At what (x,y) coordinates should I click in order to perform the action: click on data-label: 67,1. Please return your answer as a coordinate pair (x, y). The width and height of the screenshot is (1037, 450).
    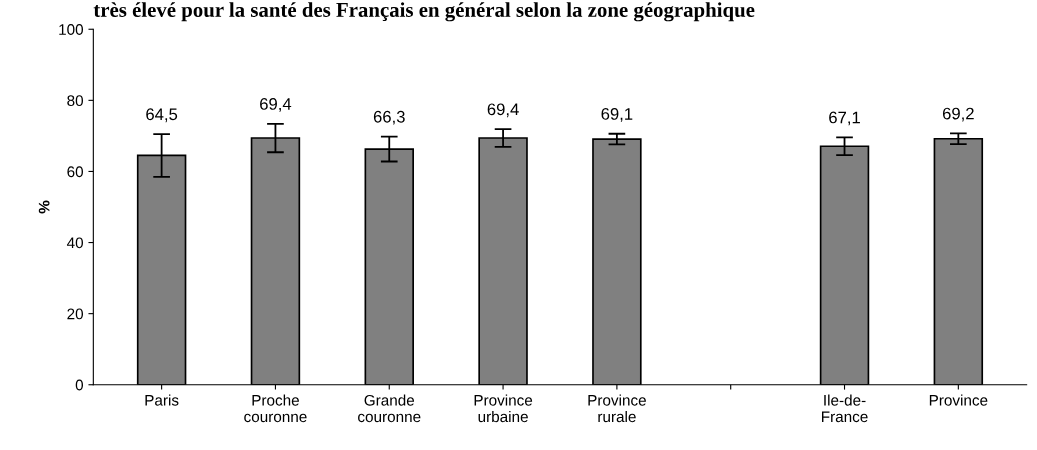
    Looking at the image, I should click on (844, 118).